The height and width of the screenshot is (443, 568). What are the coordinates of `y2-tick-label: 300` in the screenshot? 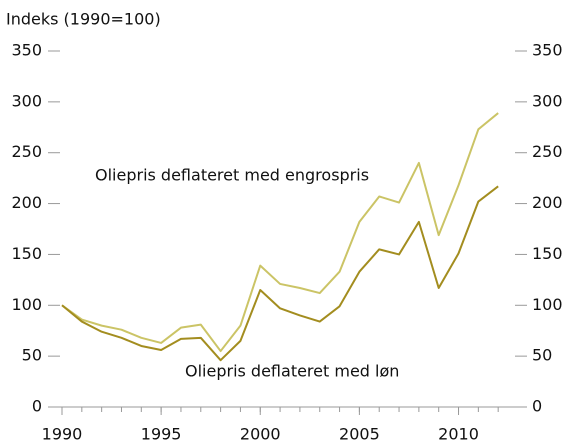 It's located at (547, 100).